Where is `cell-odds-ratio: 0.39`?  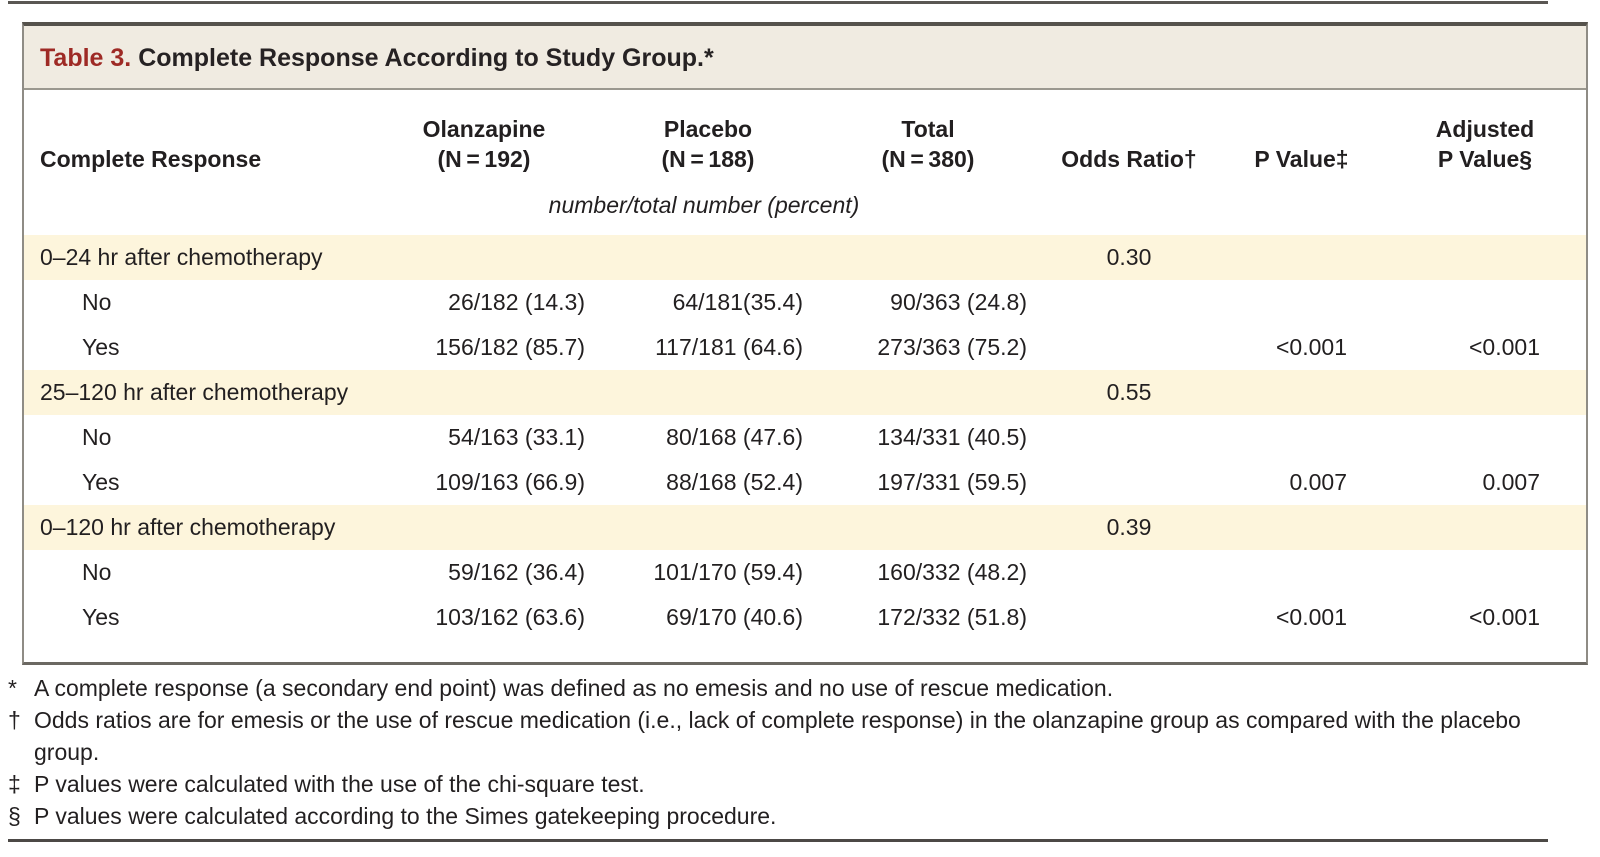
cell-odds-ratio: 0.39 is located at coordinates (1129, 527).